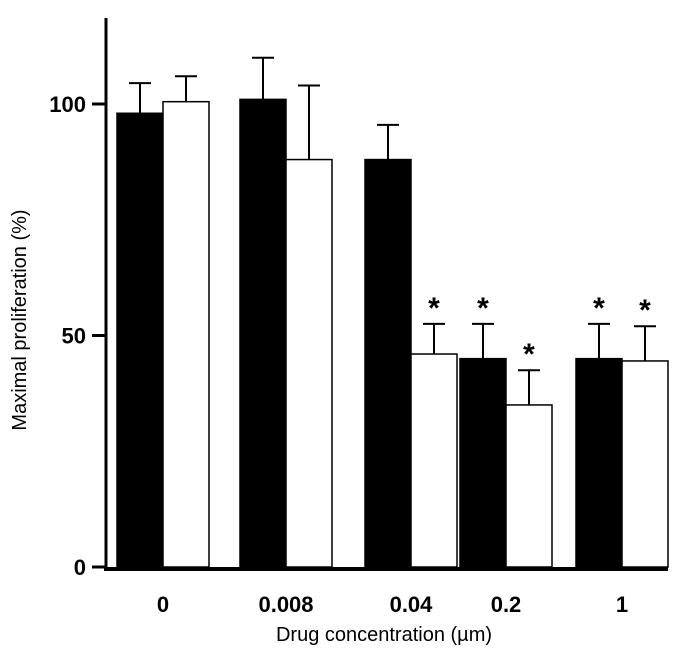  What do you see at coordinates (622, 604) in the screenshot?
I see `x-tick-label: 1` at bounding box center [622, 604].